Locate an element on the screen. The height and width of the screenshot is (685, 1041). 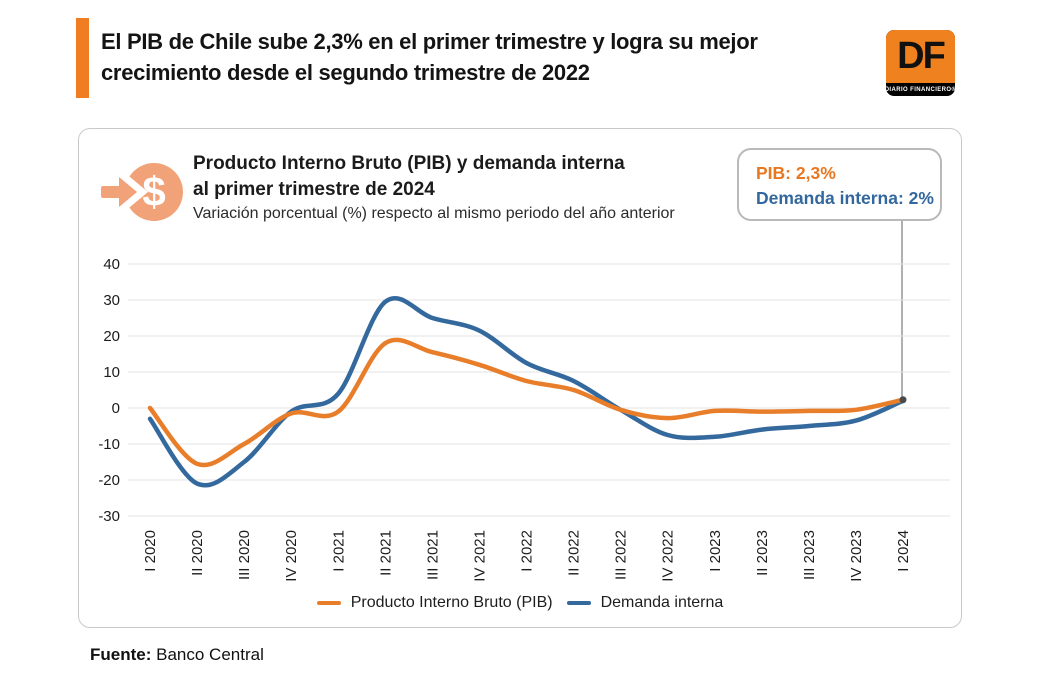
svg-text: 10 is located at coordinates (111, 372).